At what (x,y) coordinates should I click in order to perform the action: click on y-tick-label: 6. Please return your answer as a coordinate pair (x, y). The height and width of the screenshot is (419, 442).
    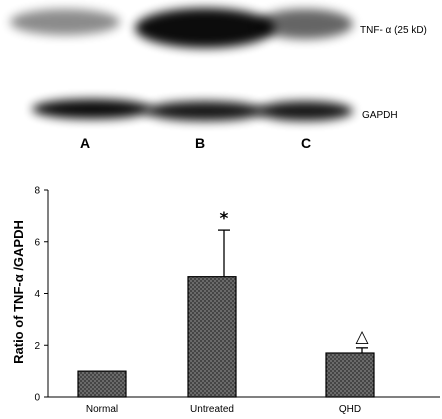
    Looking at the image, I should click on (37, 242).